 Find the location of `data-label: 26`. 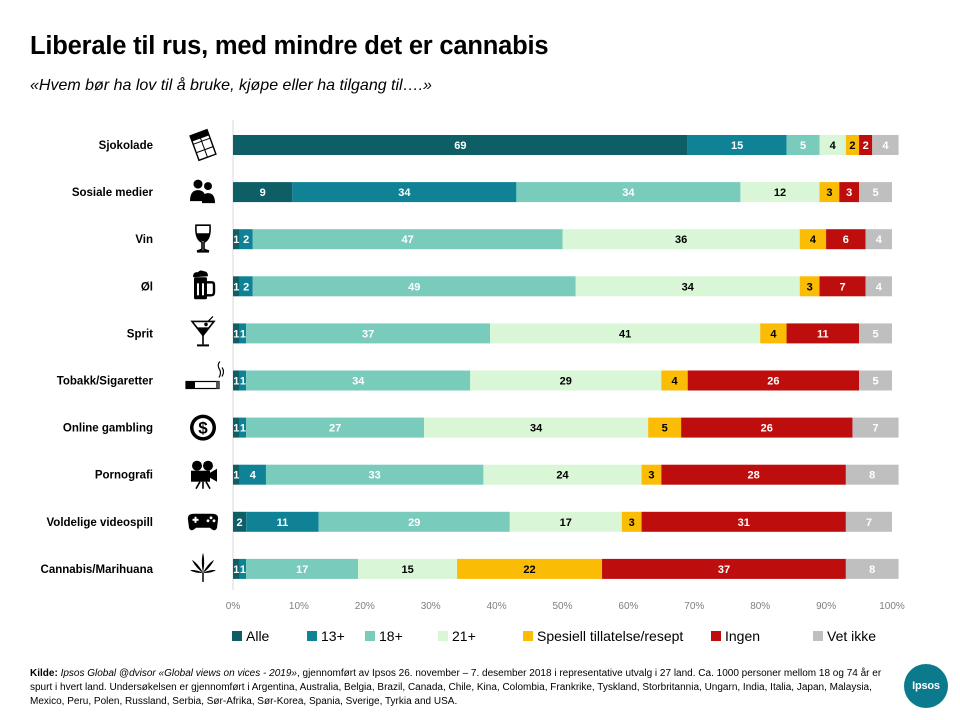

data-label: 26 is located at coordinates (767, 429).